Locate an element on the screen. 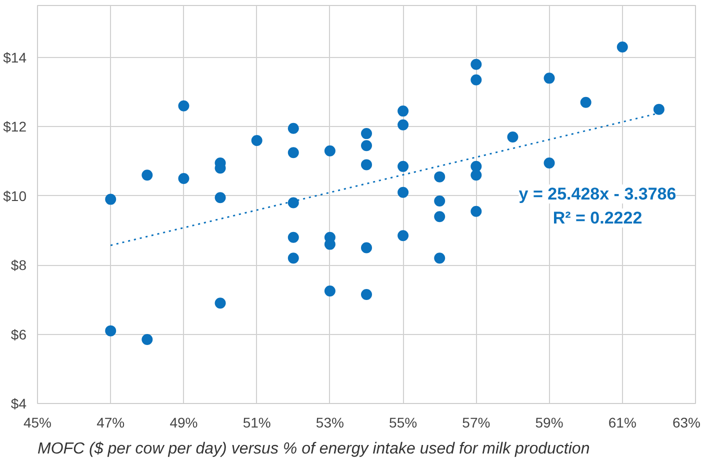 Image resolution: width=705 pixels, height=468 pixels. x-tick-label: 61% is located at coordinates (622, 422).